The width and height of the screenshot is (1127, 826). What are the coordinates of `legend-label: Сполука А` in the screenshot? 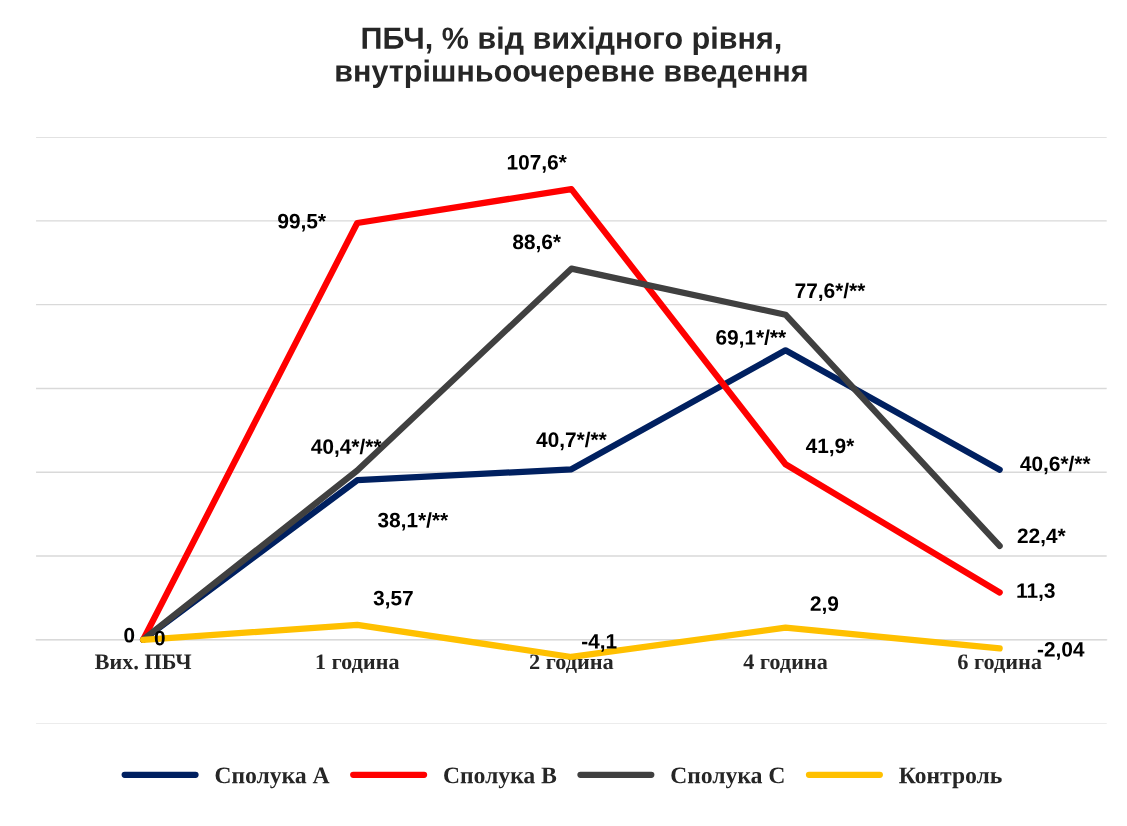 It's located at (272, 778).